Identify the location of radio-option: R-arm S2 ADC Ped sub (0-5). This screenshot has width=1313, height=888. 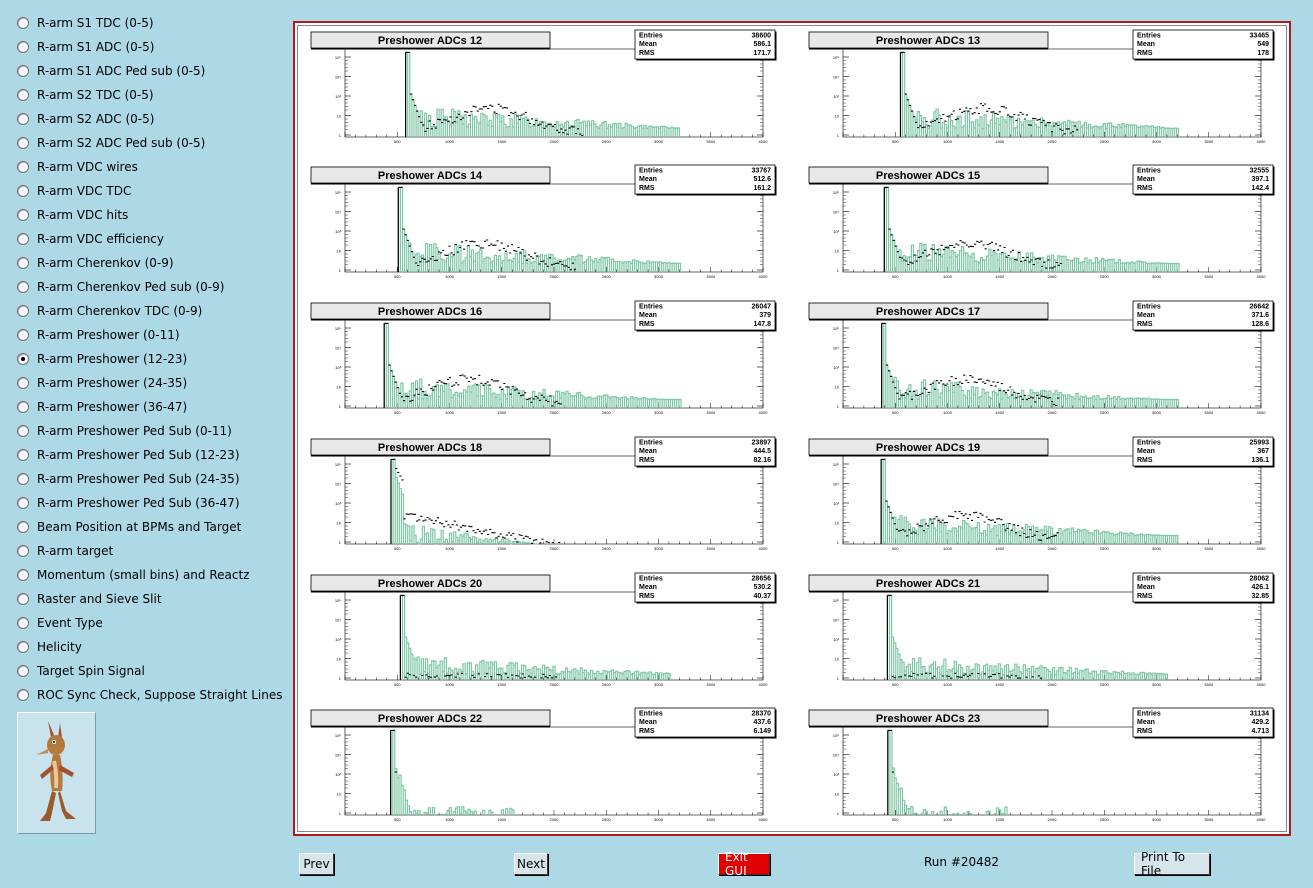
(111, 143).